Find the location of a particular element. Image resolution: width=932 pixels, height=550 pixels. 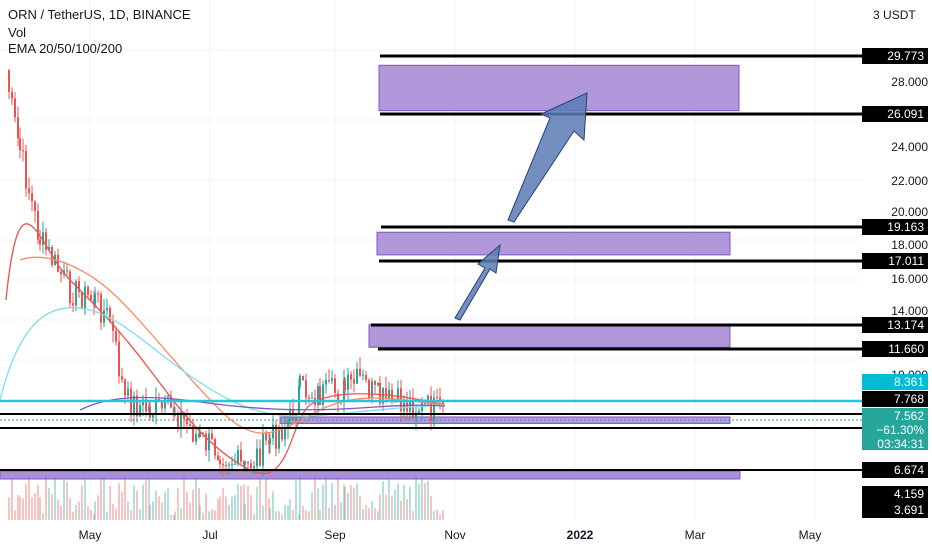

price-level-label: 29.773 is located at coordinates (895, 56).